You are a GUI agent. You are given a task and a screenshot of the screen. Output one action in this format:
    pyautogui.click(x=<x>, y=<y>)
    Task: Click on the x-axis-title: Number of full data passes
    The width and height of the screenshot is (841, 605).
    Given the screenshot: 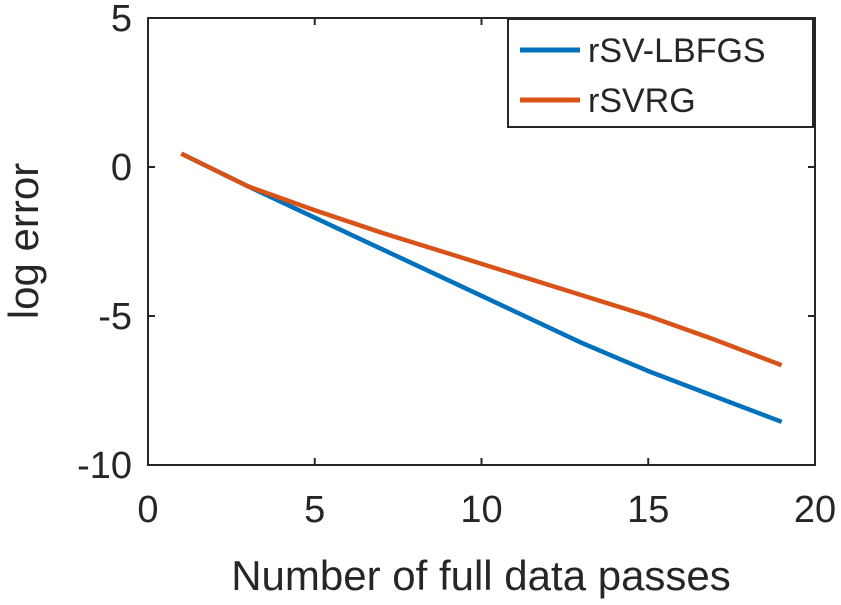 What is the action you would take?
    pyautogui.click(x=481, y=575)
    